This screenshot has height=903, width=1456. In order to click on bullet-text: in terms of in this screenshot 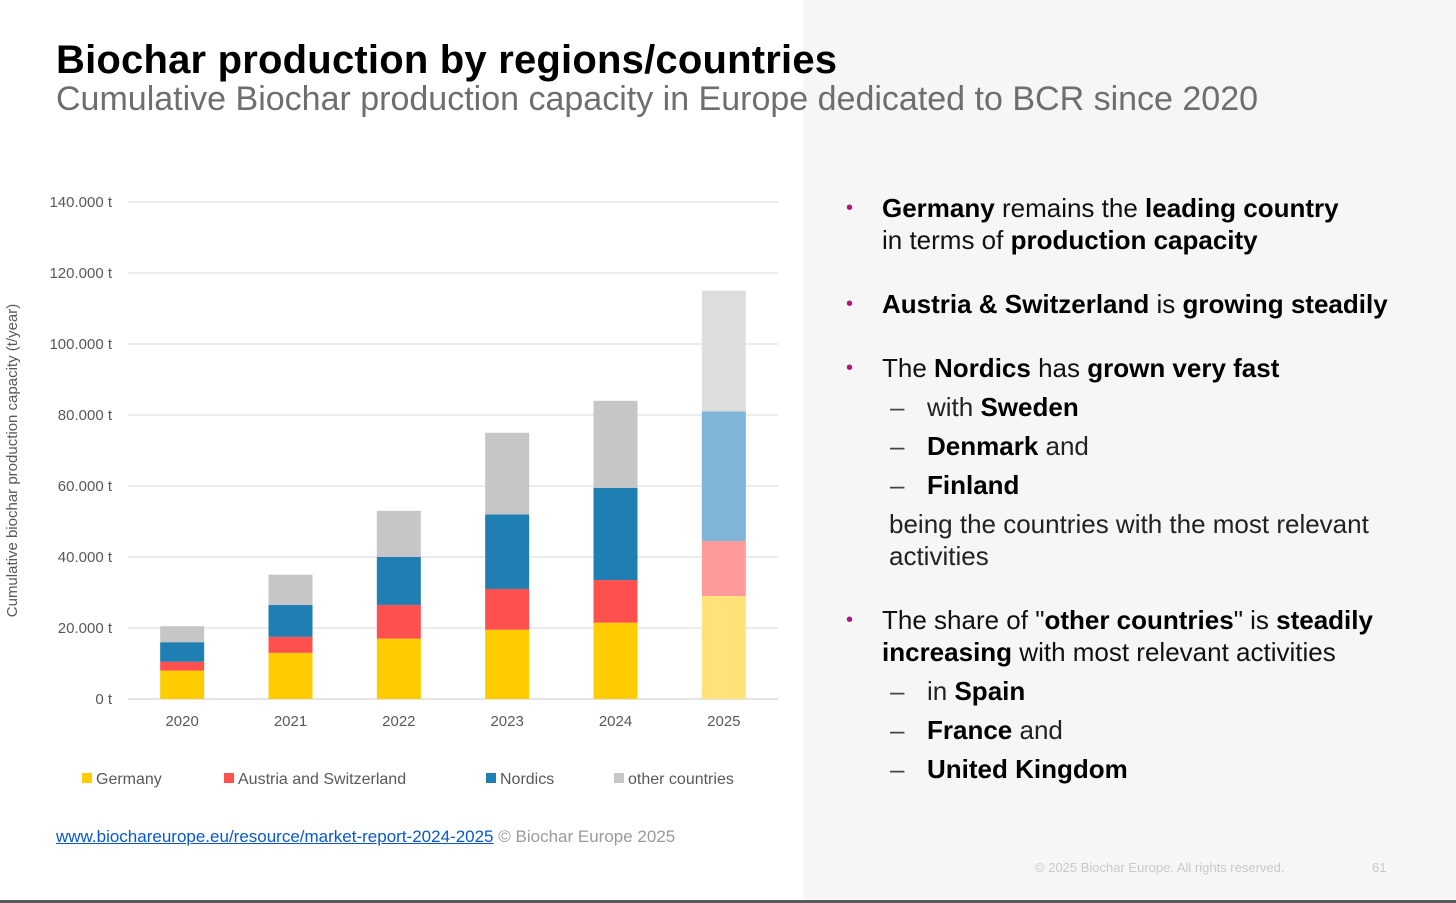, I will do `click(946, 240)`.